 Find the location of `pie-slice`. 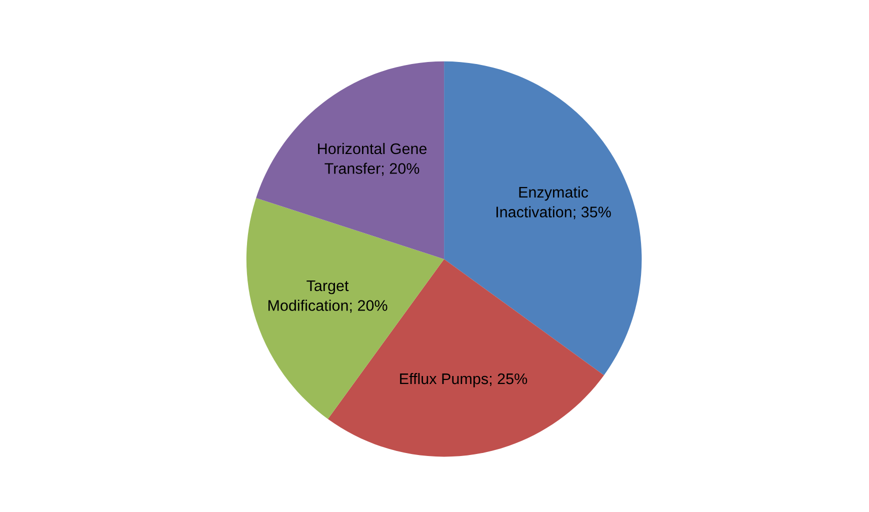

pie-slice is located at coordinates (350, 160).